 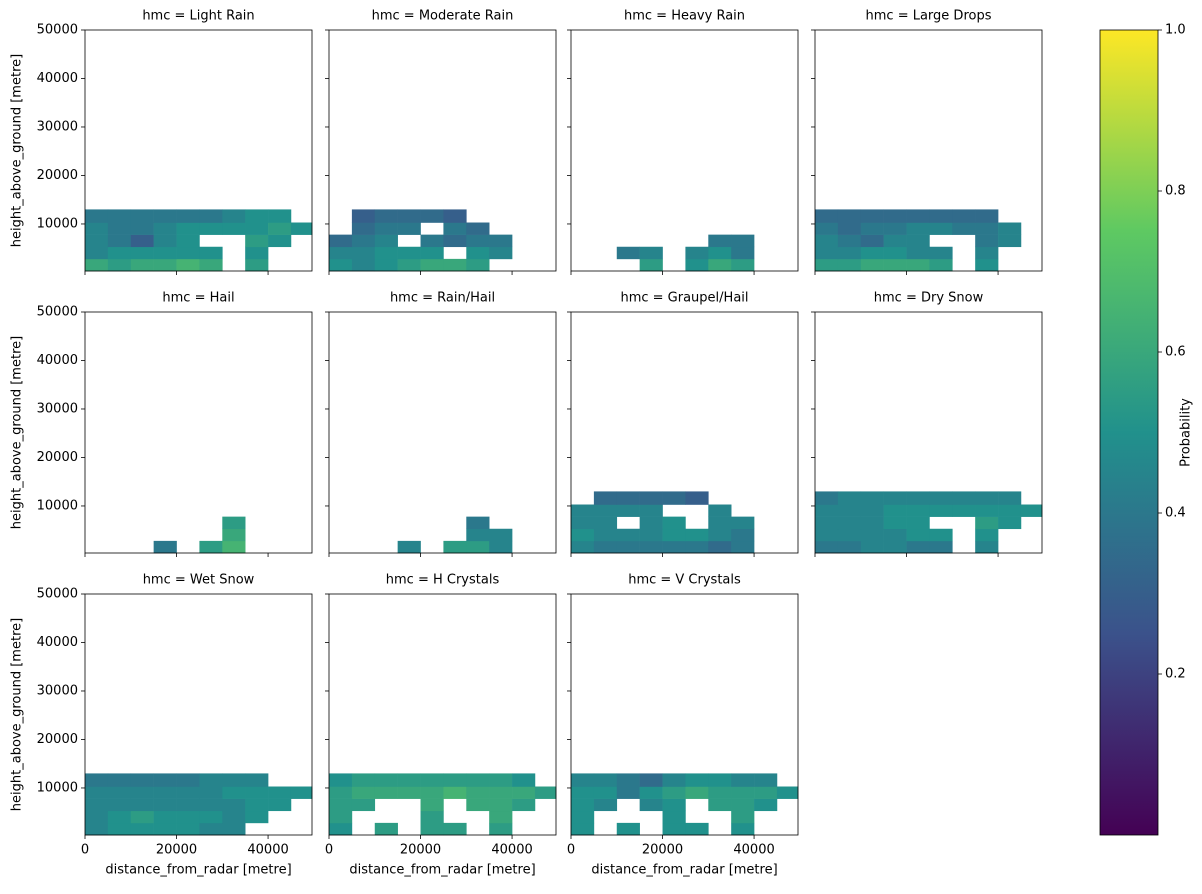 I want to click on facet: hmc = Graupel/Hail, so click(x=683, y=424).